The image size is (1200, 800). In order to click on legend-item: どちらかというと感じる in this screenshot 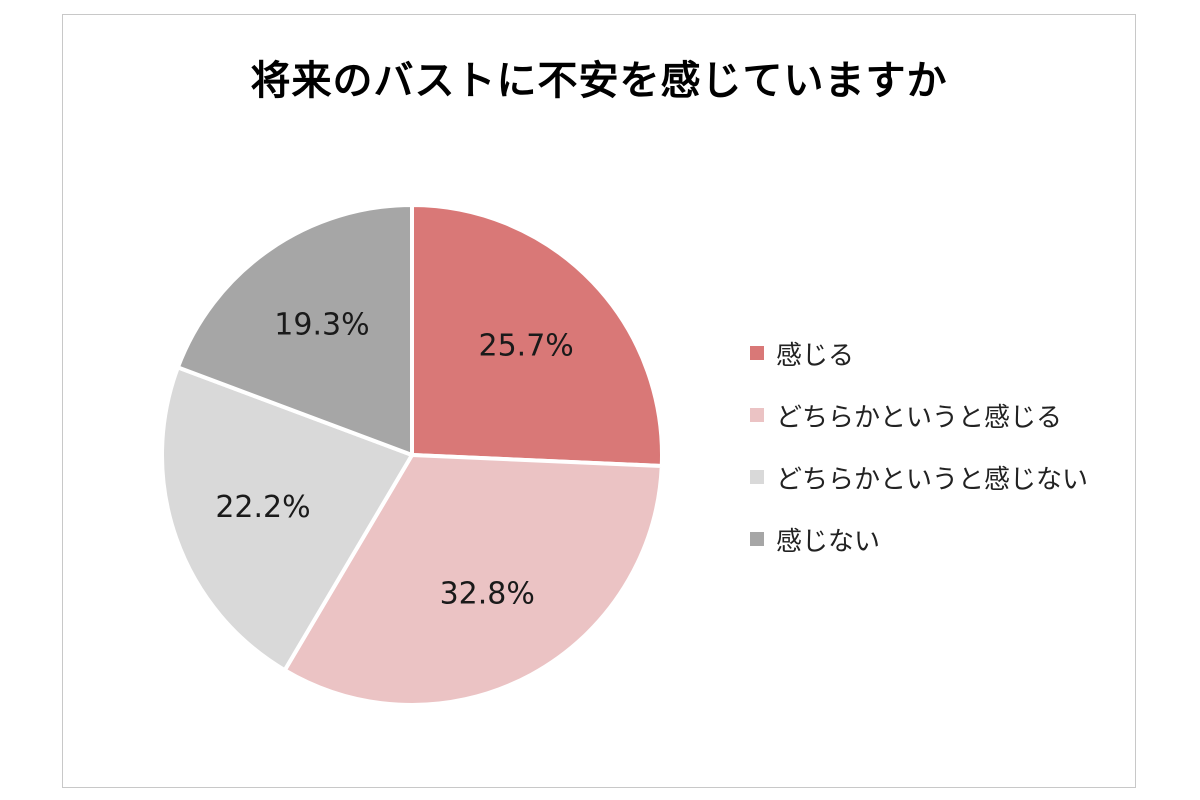, I will do `click(919, 415)`.